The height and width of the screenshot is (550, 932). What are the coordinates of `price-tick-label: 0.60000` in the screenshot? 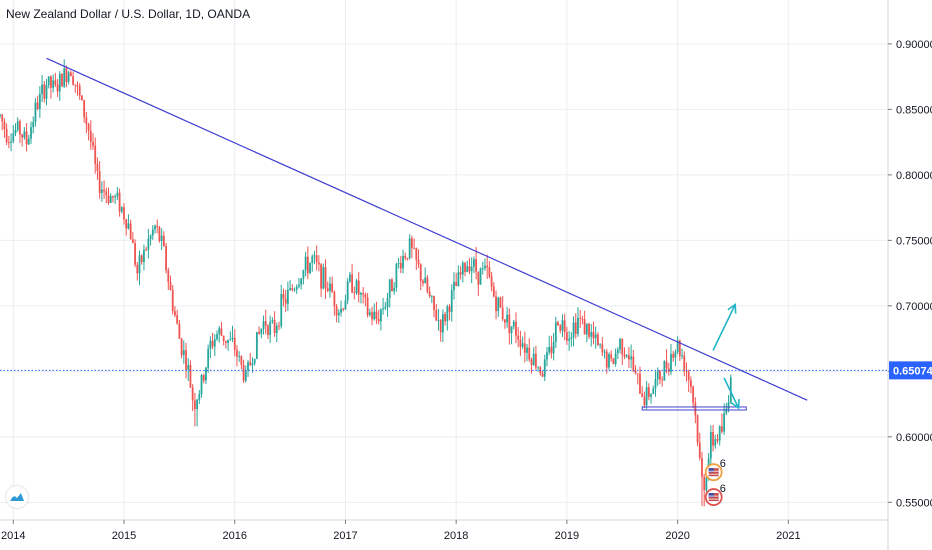 It's located at (914, 438).